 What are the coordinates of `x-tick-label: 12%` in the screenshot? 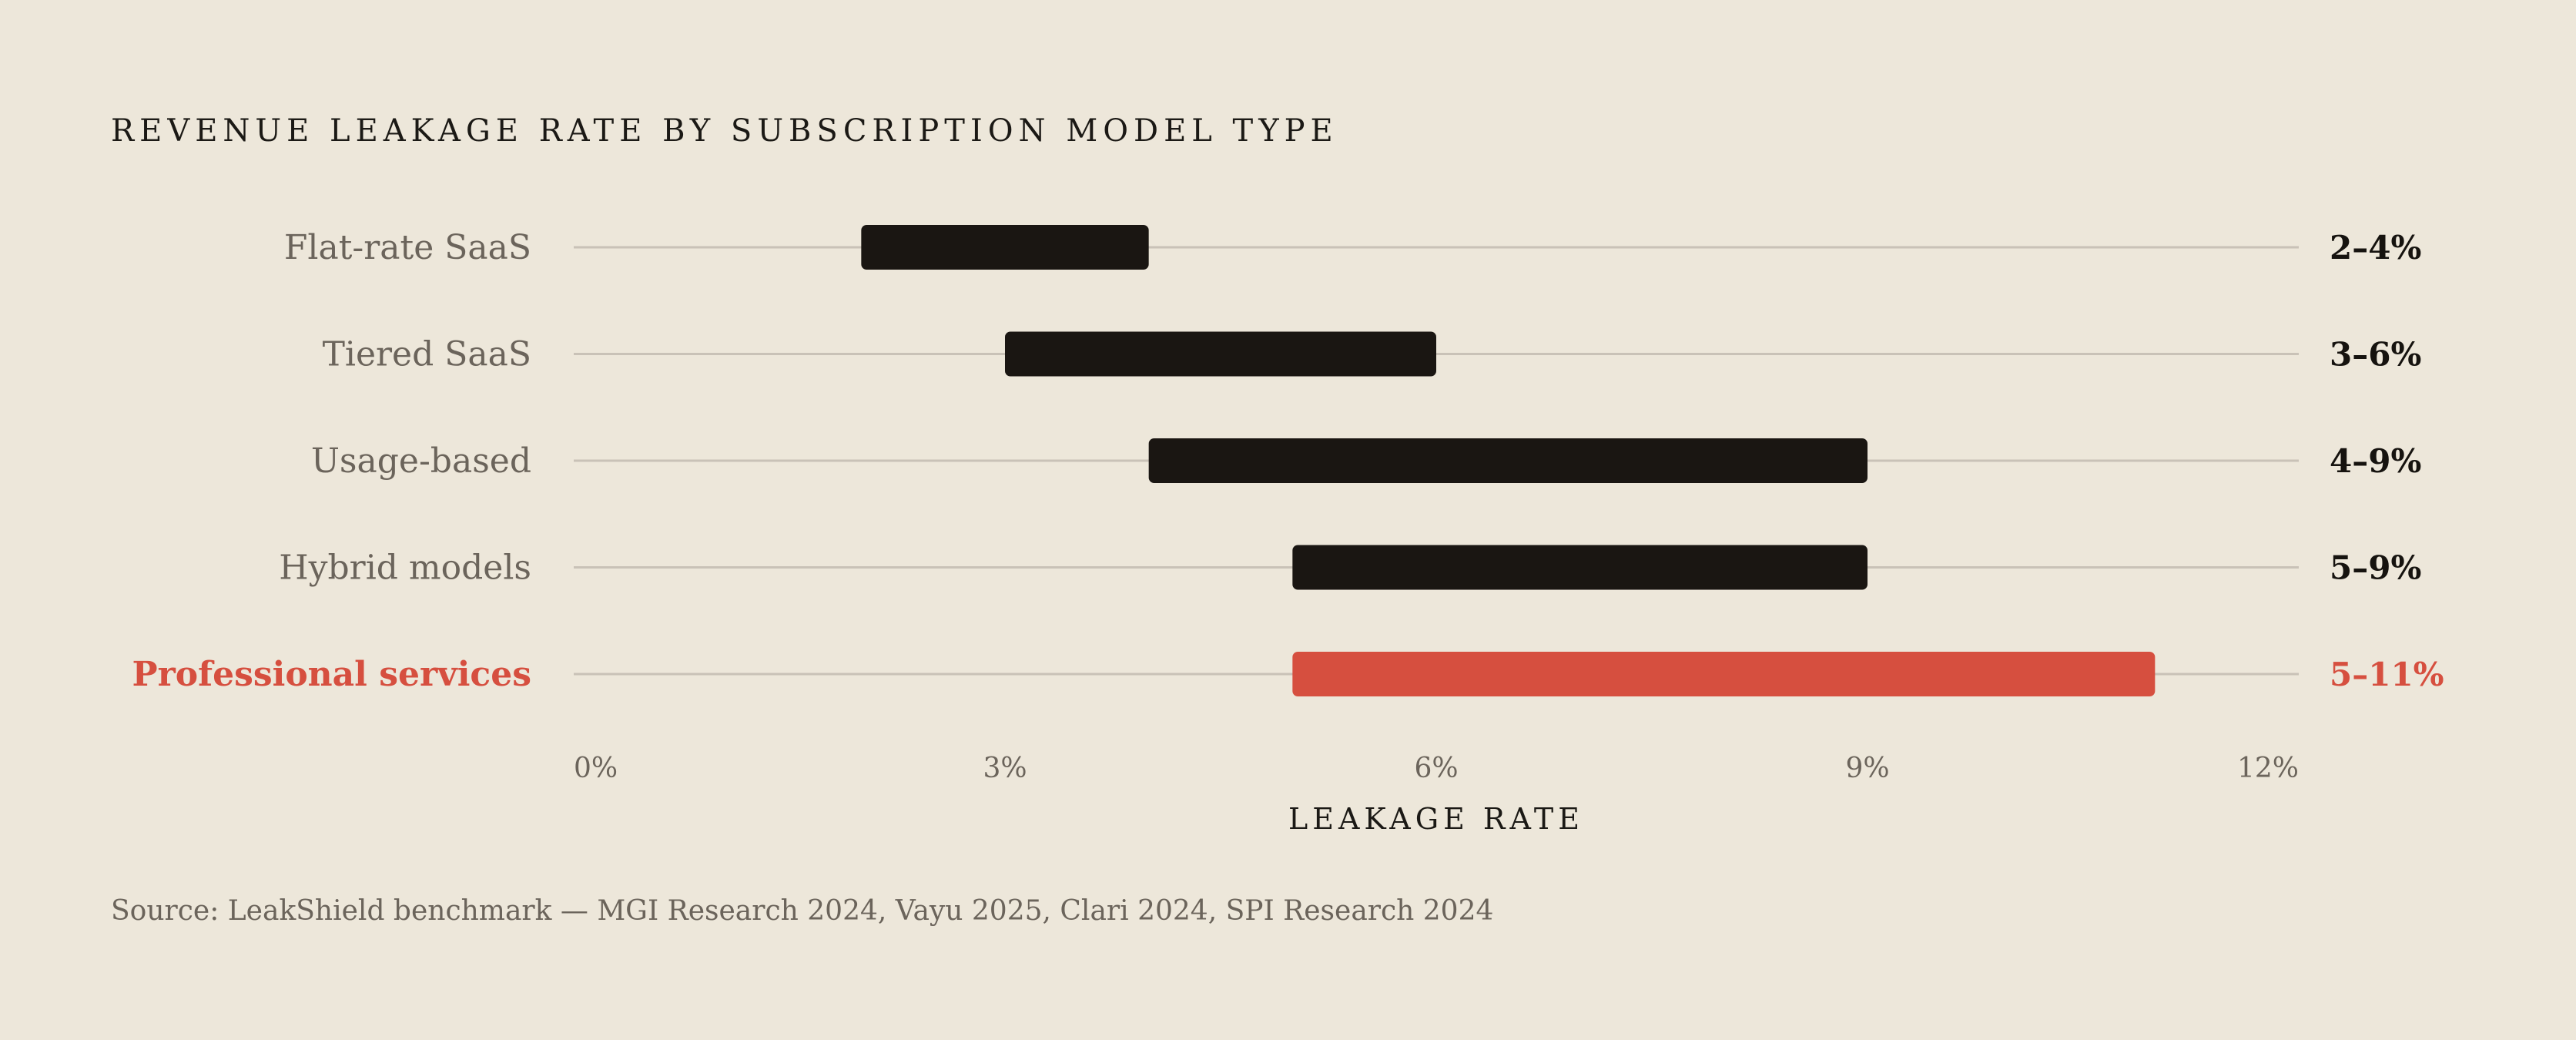 It's located at (2268, 769).